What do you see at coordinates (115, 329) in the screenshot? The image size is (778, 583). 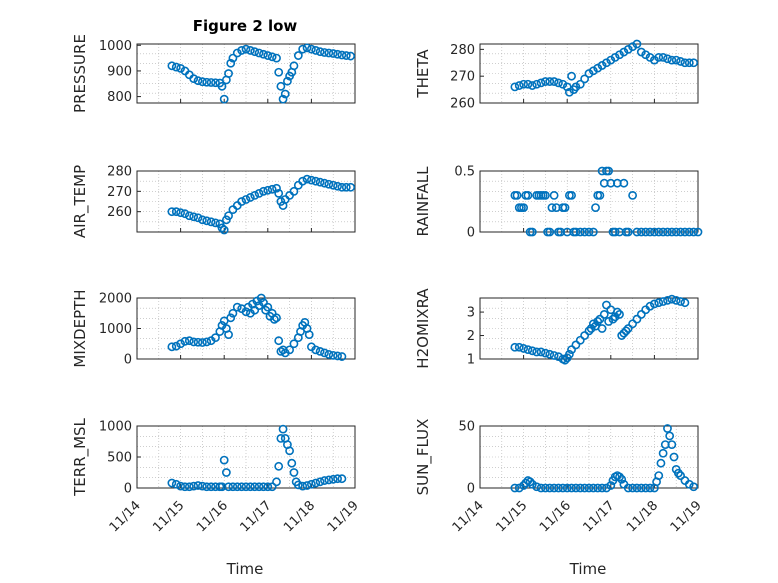 I see `y-tick-label: 1000` at bounding box center [115, 329].